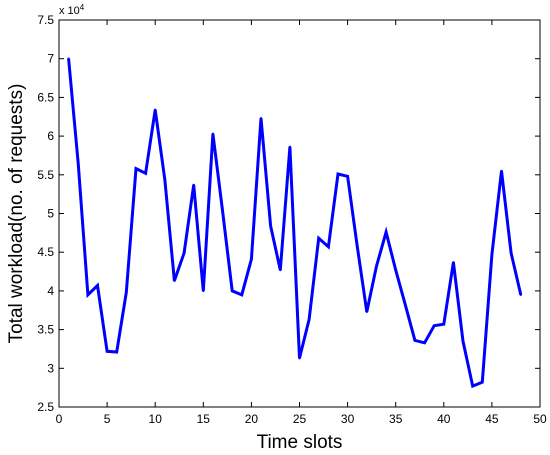 The image size is (550, 455). I want to click on y-tick-label: 2.5, so click(45, 407).